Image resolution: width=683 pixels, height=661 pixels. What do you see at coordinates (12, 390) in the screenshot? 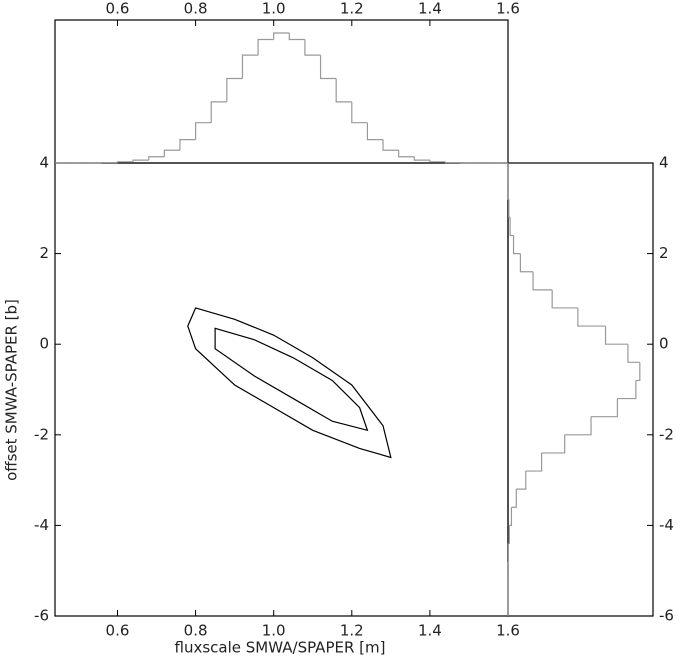
I see `y-axis-label: offset SMWA-SPAPER [b]` at bounding box center [12, 390].